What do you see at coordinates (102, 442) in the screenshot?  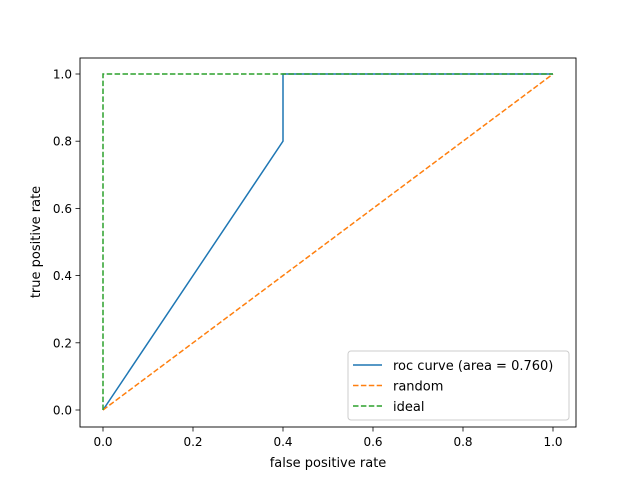 I see `x-tick-label: 0.0` at bounding box center [102, 442].